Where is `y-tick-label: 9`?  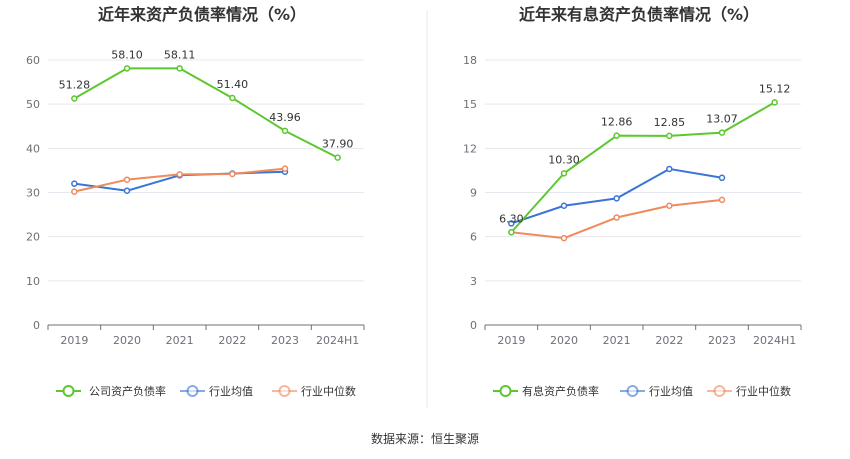
y-tick-label: 9 is located at coordinates (473, 193).